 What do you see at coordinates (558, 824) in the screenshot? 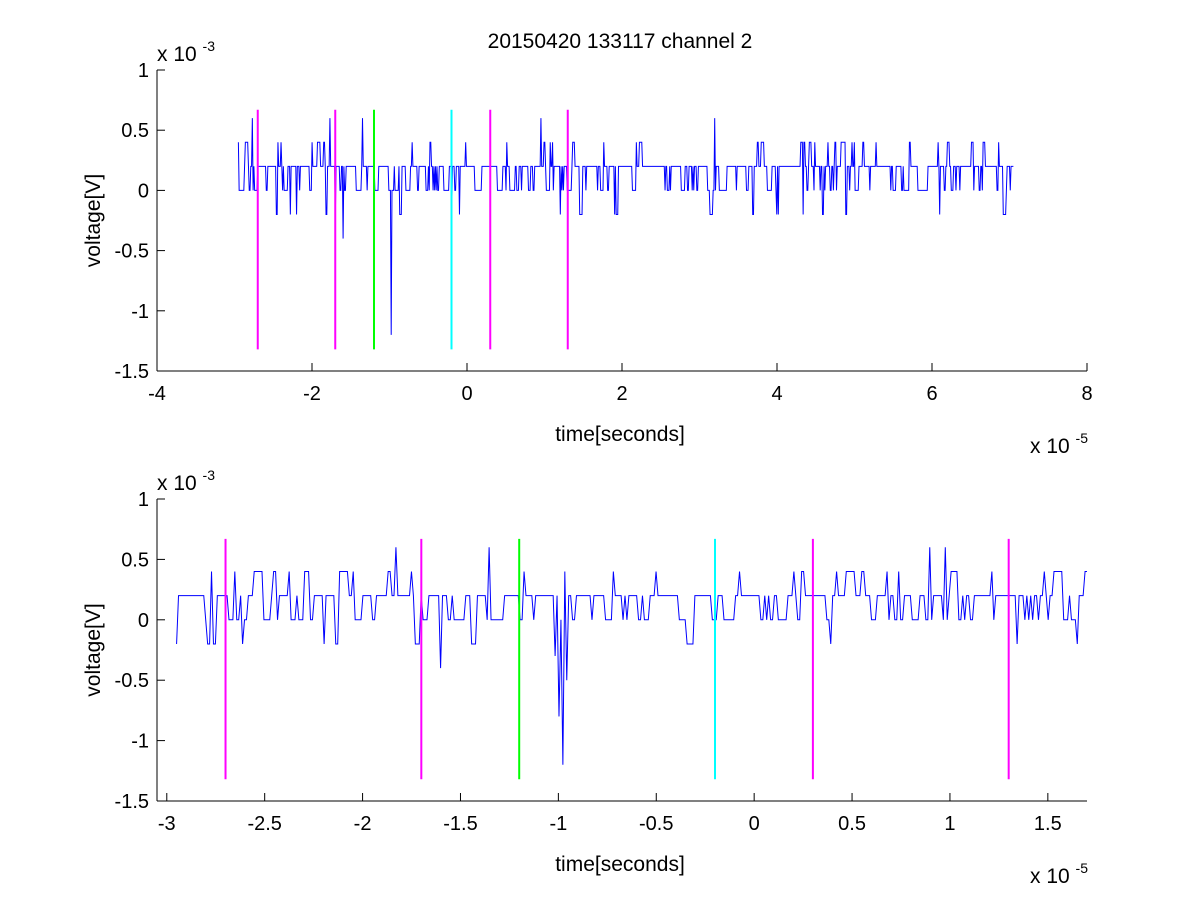
I see `x-tick-label: -1` at bounding box center [558, 824].